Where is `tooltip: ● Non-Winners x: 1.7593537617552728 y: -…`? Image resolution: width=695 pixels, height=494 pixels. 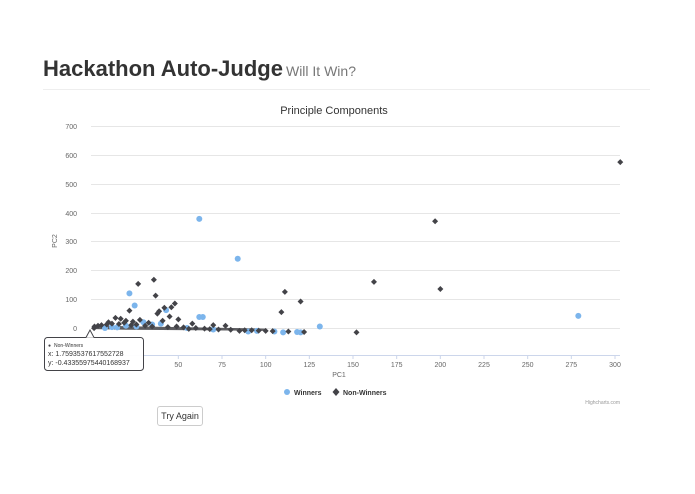
tooltip: ● Non-Winners x: 1.7593537617552728 y: -… is located at coordinates (94, 349).